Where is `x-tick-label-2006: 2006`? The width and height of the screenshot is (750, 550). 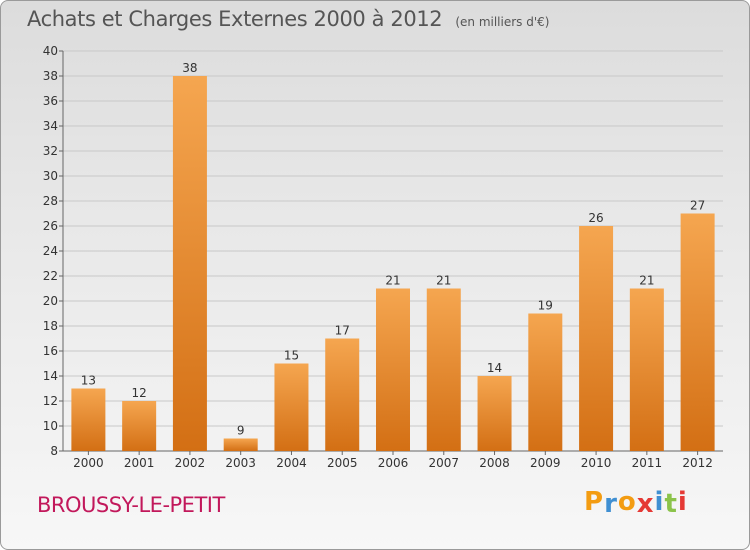 x-tick-label-2006: 2006 is located at coordinates (393, 463).